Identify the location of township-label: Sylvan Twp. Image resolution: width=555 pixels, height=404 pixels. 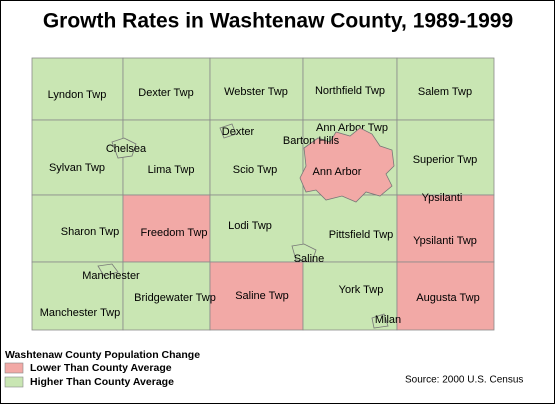
(77, 168).